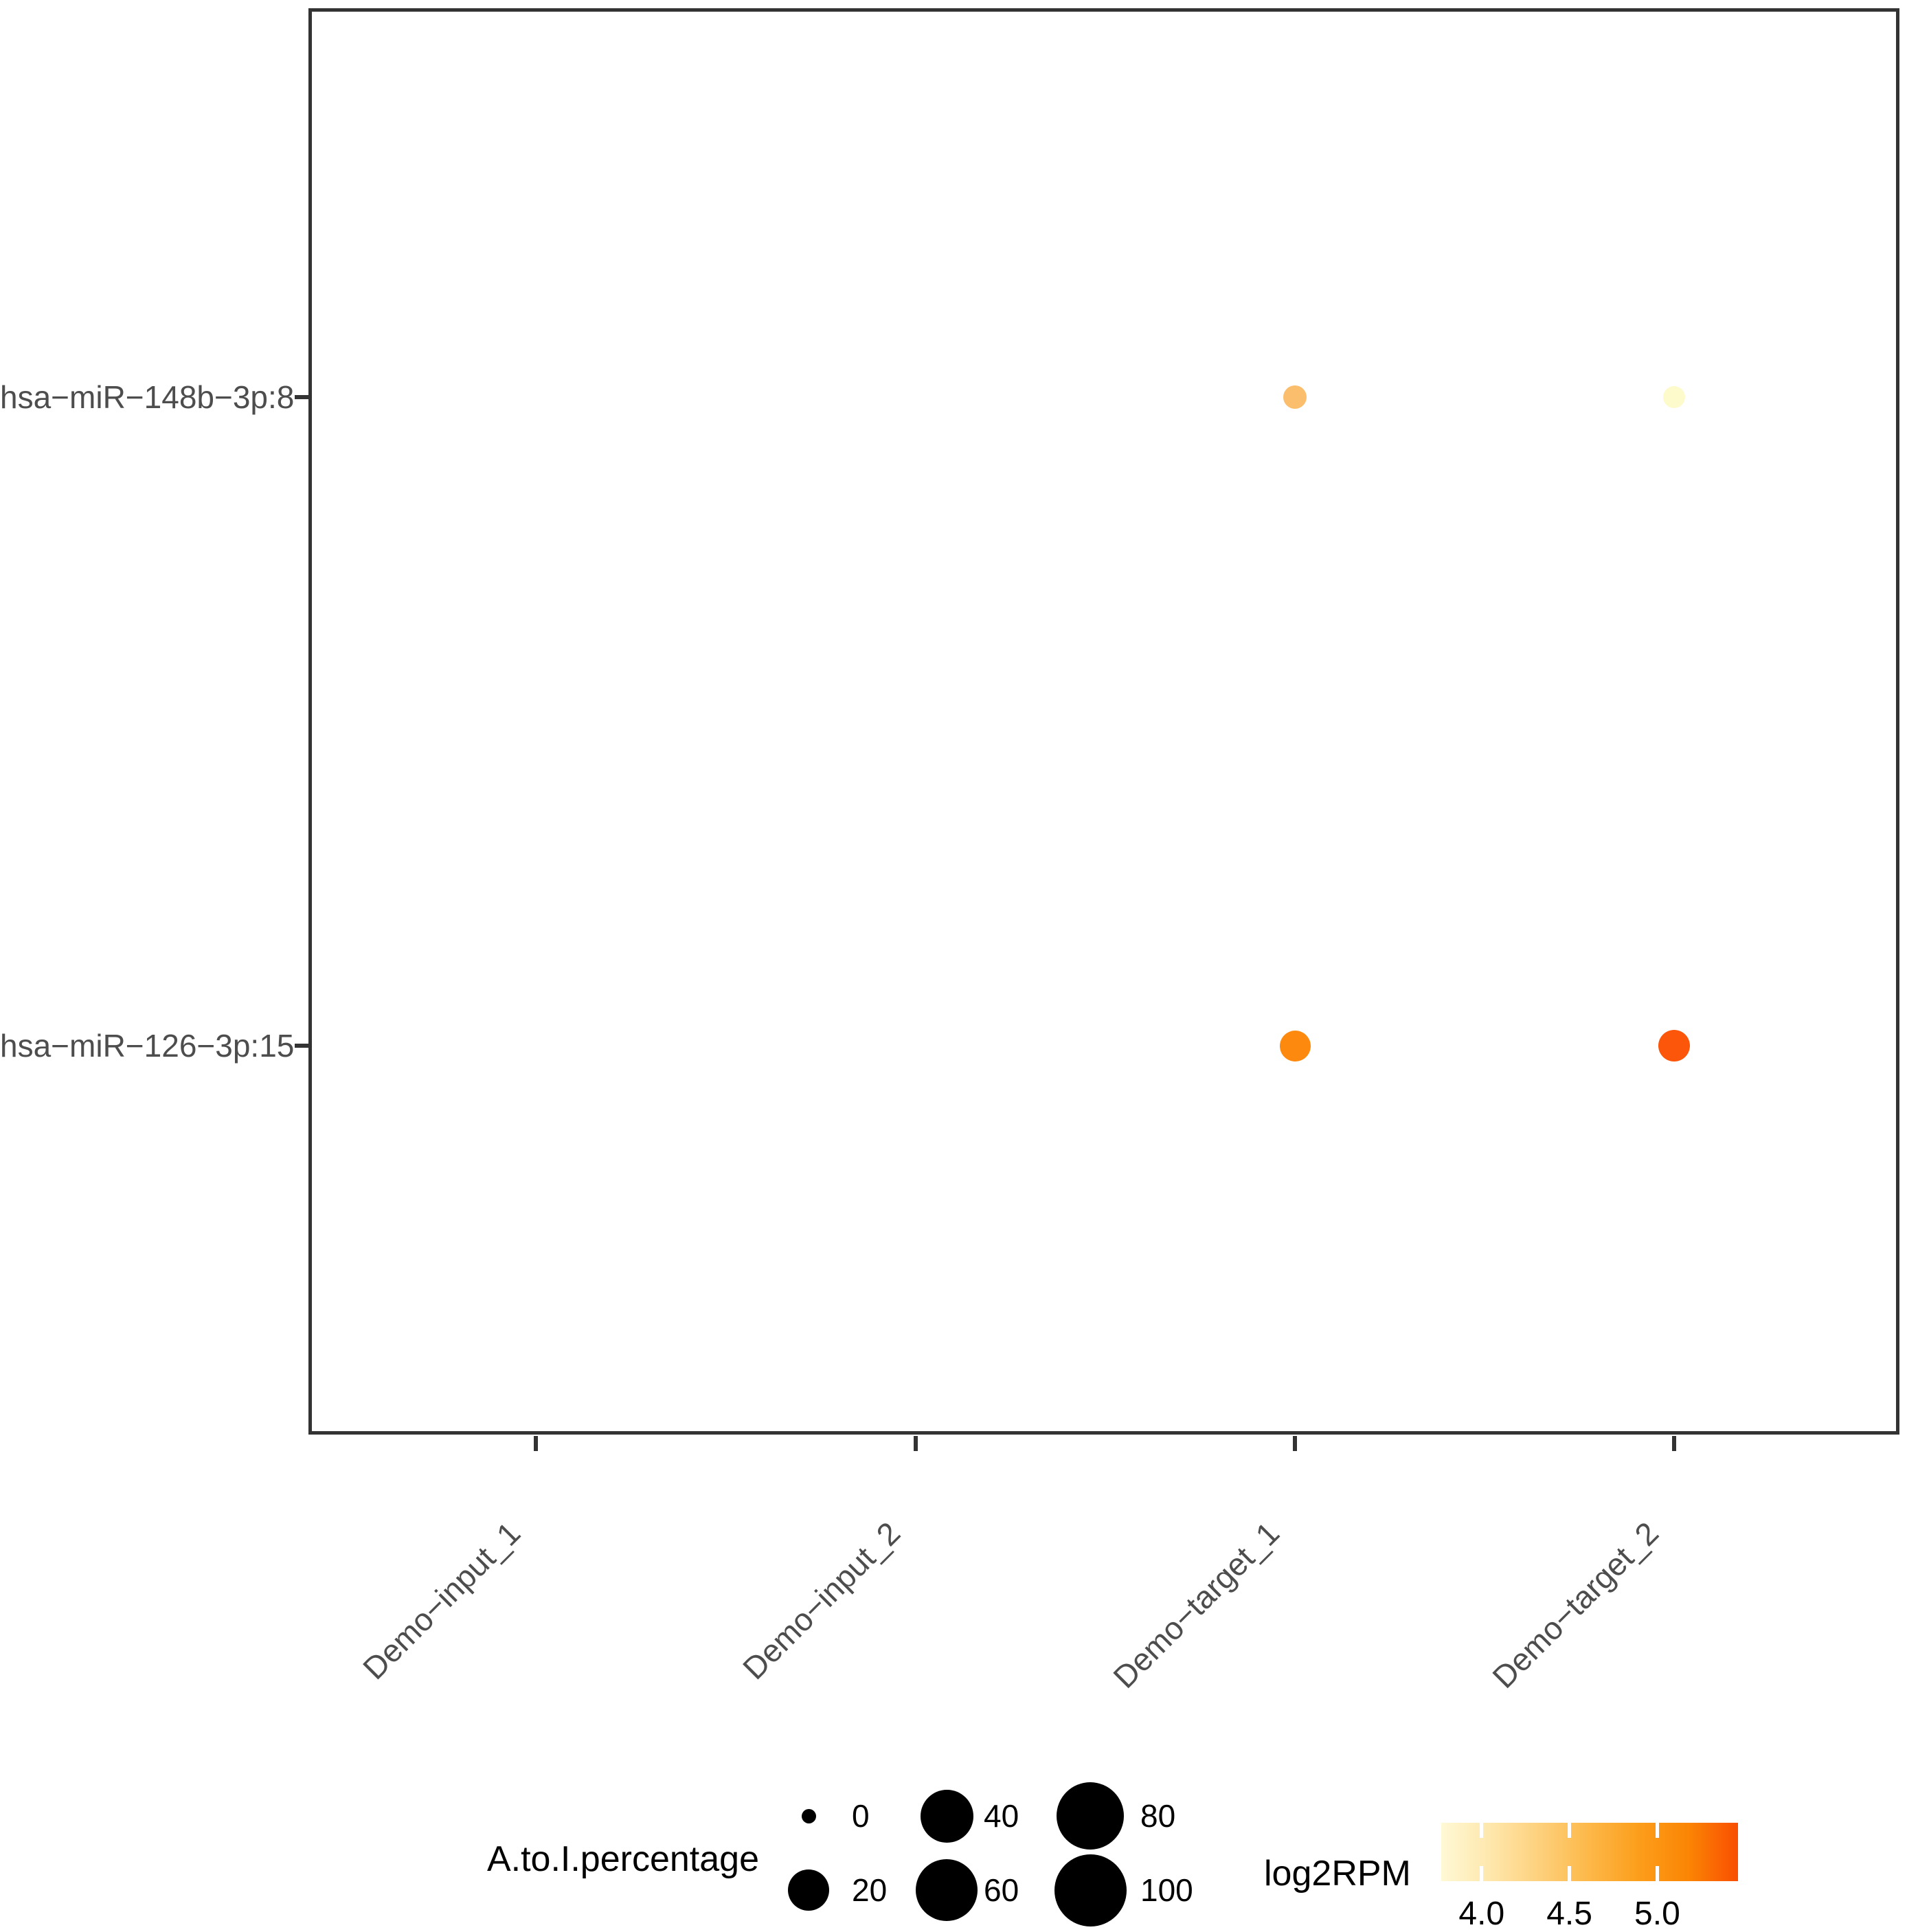  Describe the element at coordinates (1002, 1816) in the screenshot. I see `size-legend-value: 40` at that location.